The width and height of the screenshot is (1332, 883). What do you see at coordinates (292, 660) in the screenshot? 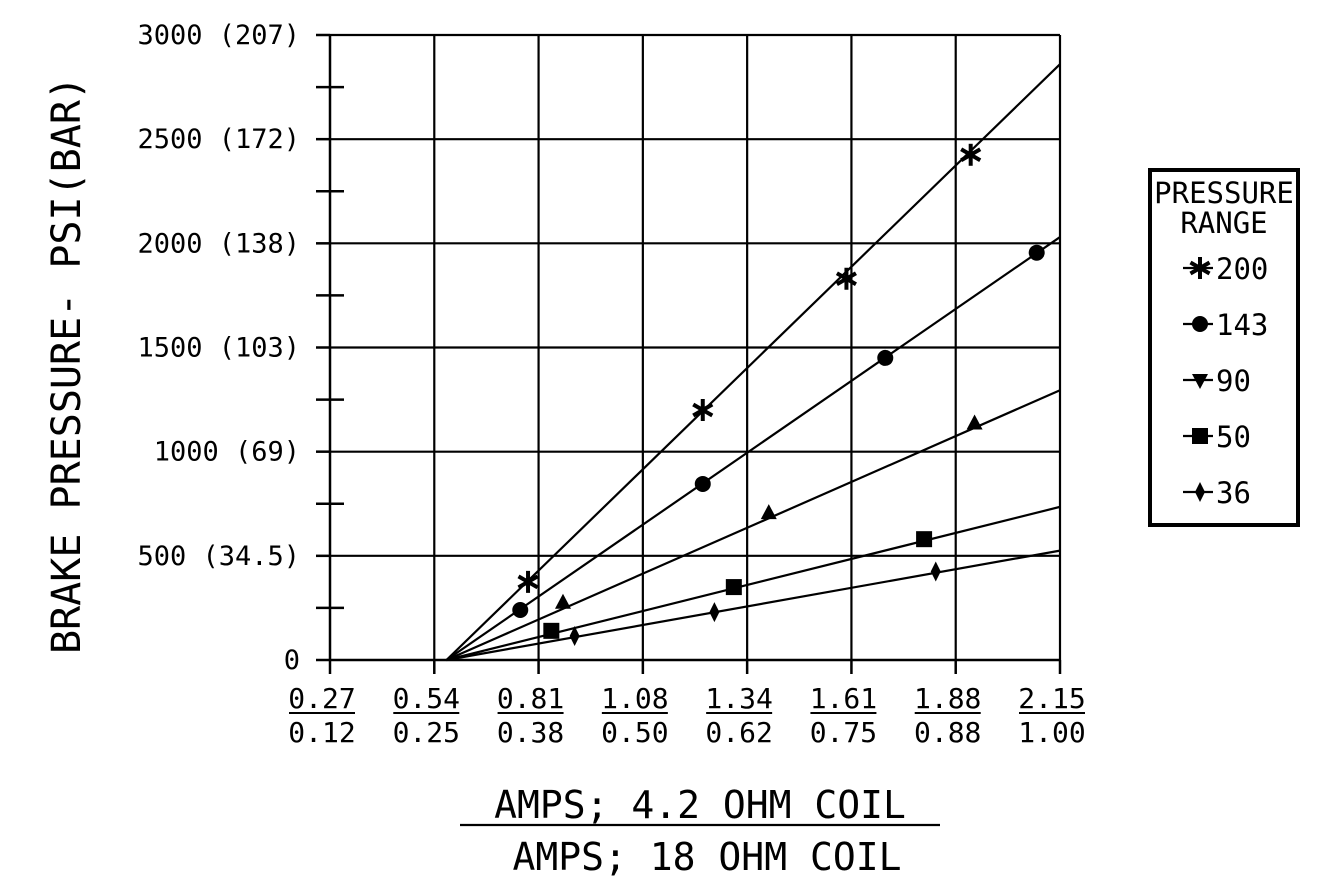
I see `y-tick-label: 0` at bounding box center [292, 660].